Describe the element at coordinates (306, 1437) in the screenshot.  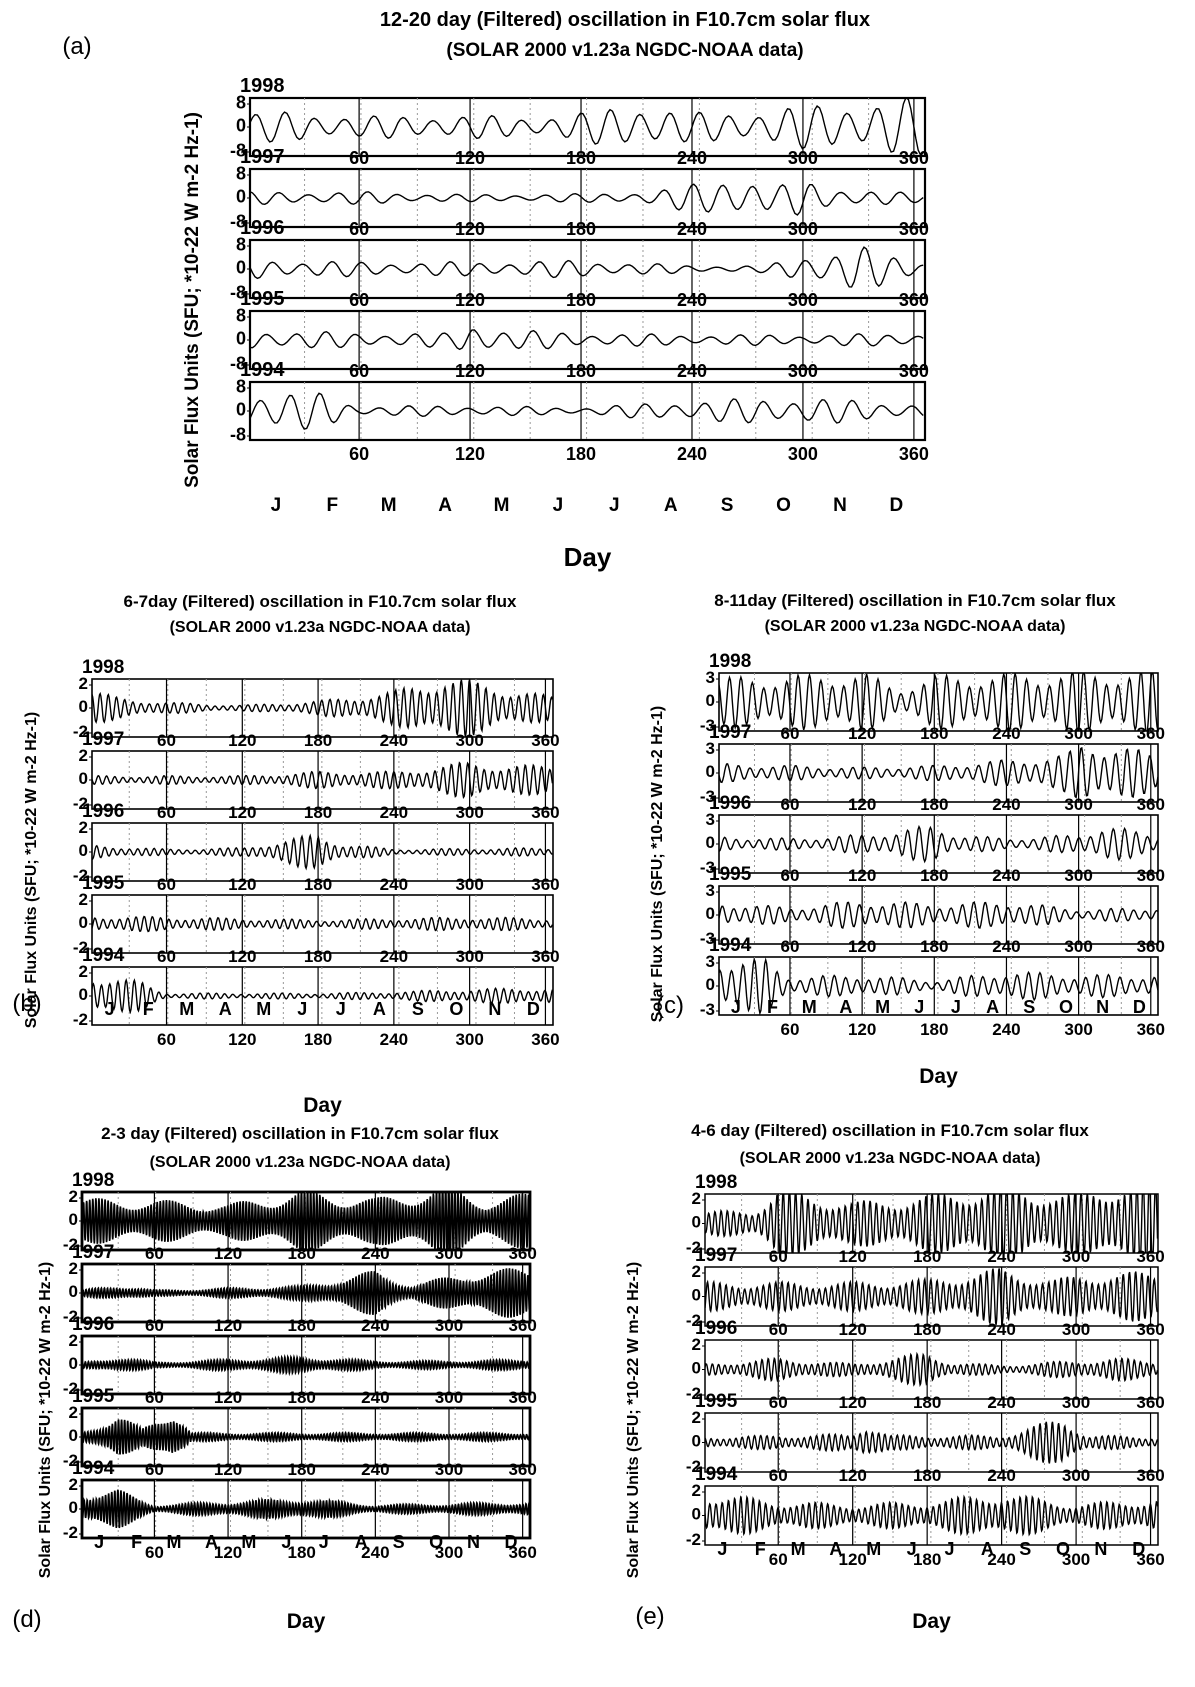
I see `series-line-1995` at that location.